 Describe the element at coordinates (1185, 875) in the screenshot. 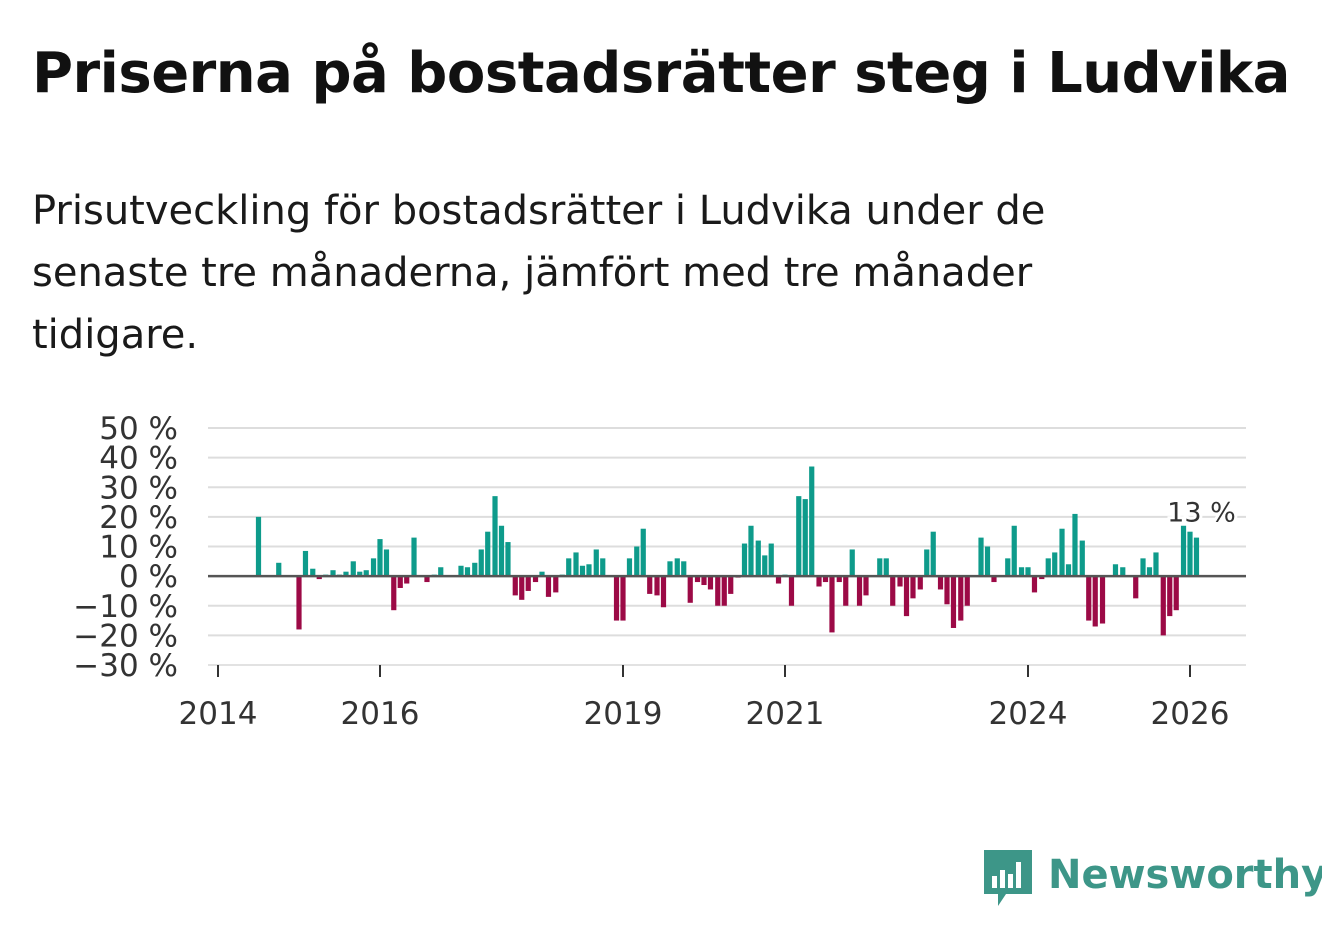

I see `brand-name: Newsworthy` at that location.